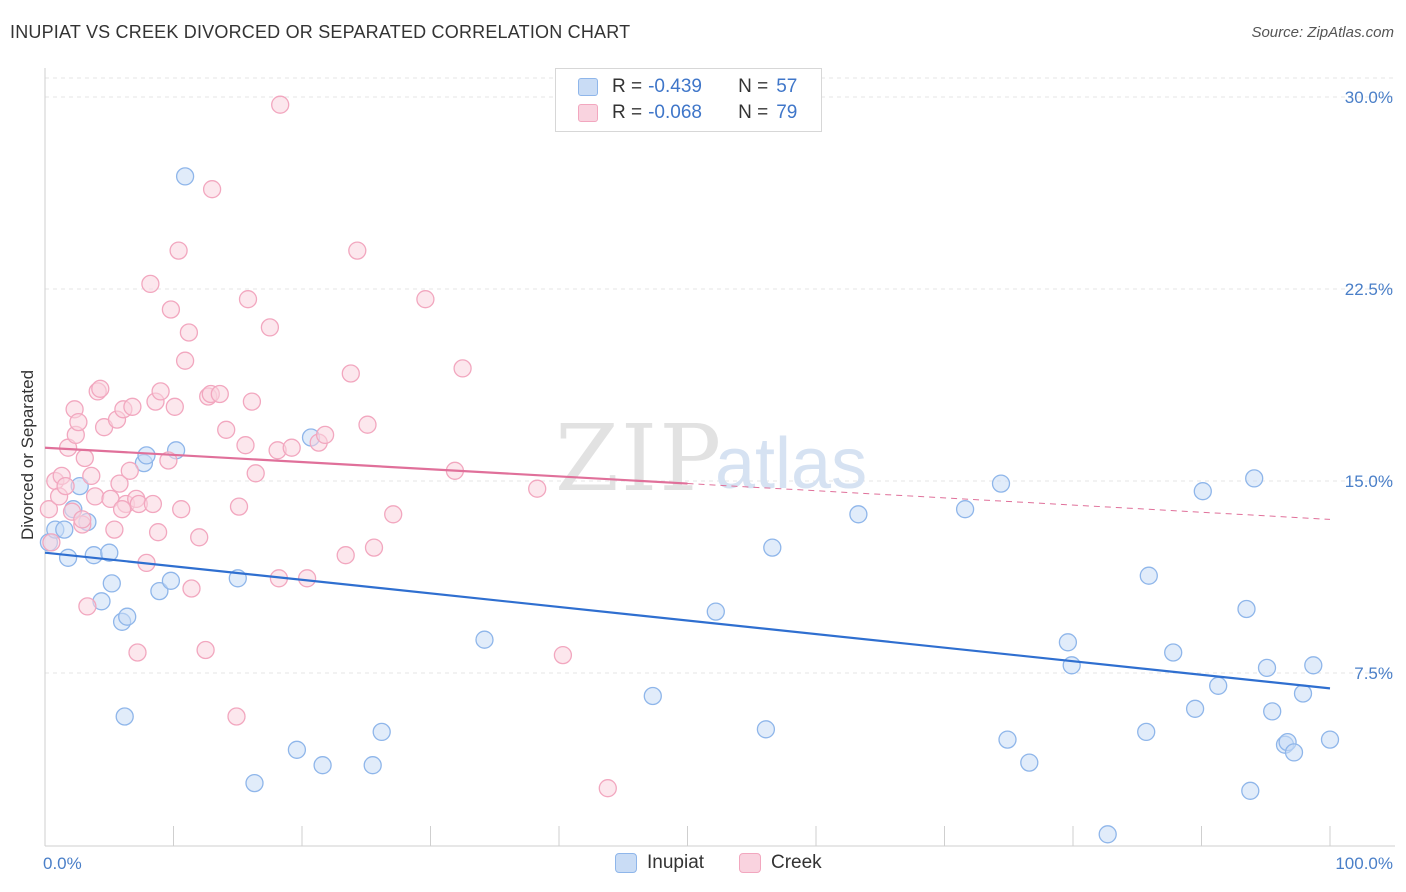 The image size is (1406, 892). I want to click on series-legend-creek: Creek, so click(780, 863).